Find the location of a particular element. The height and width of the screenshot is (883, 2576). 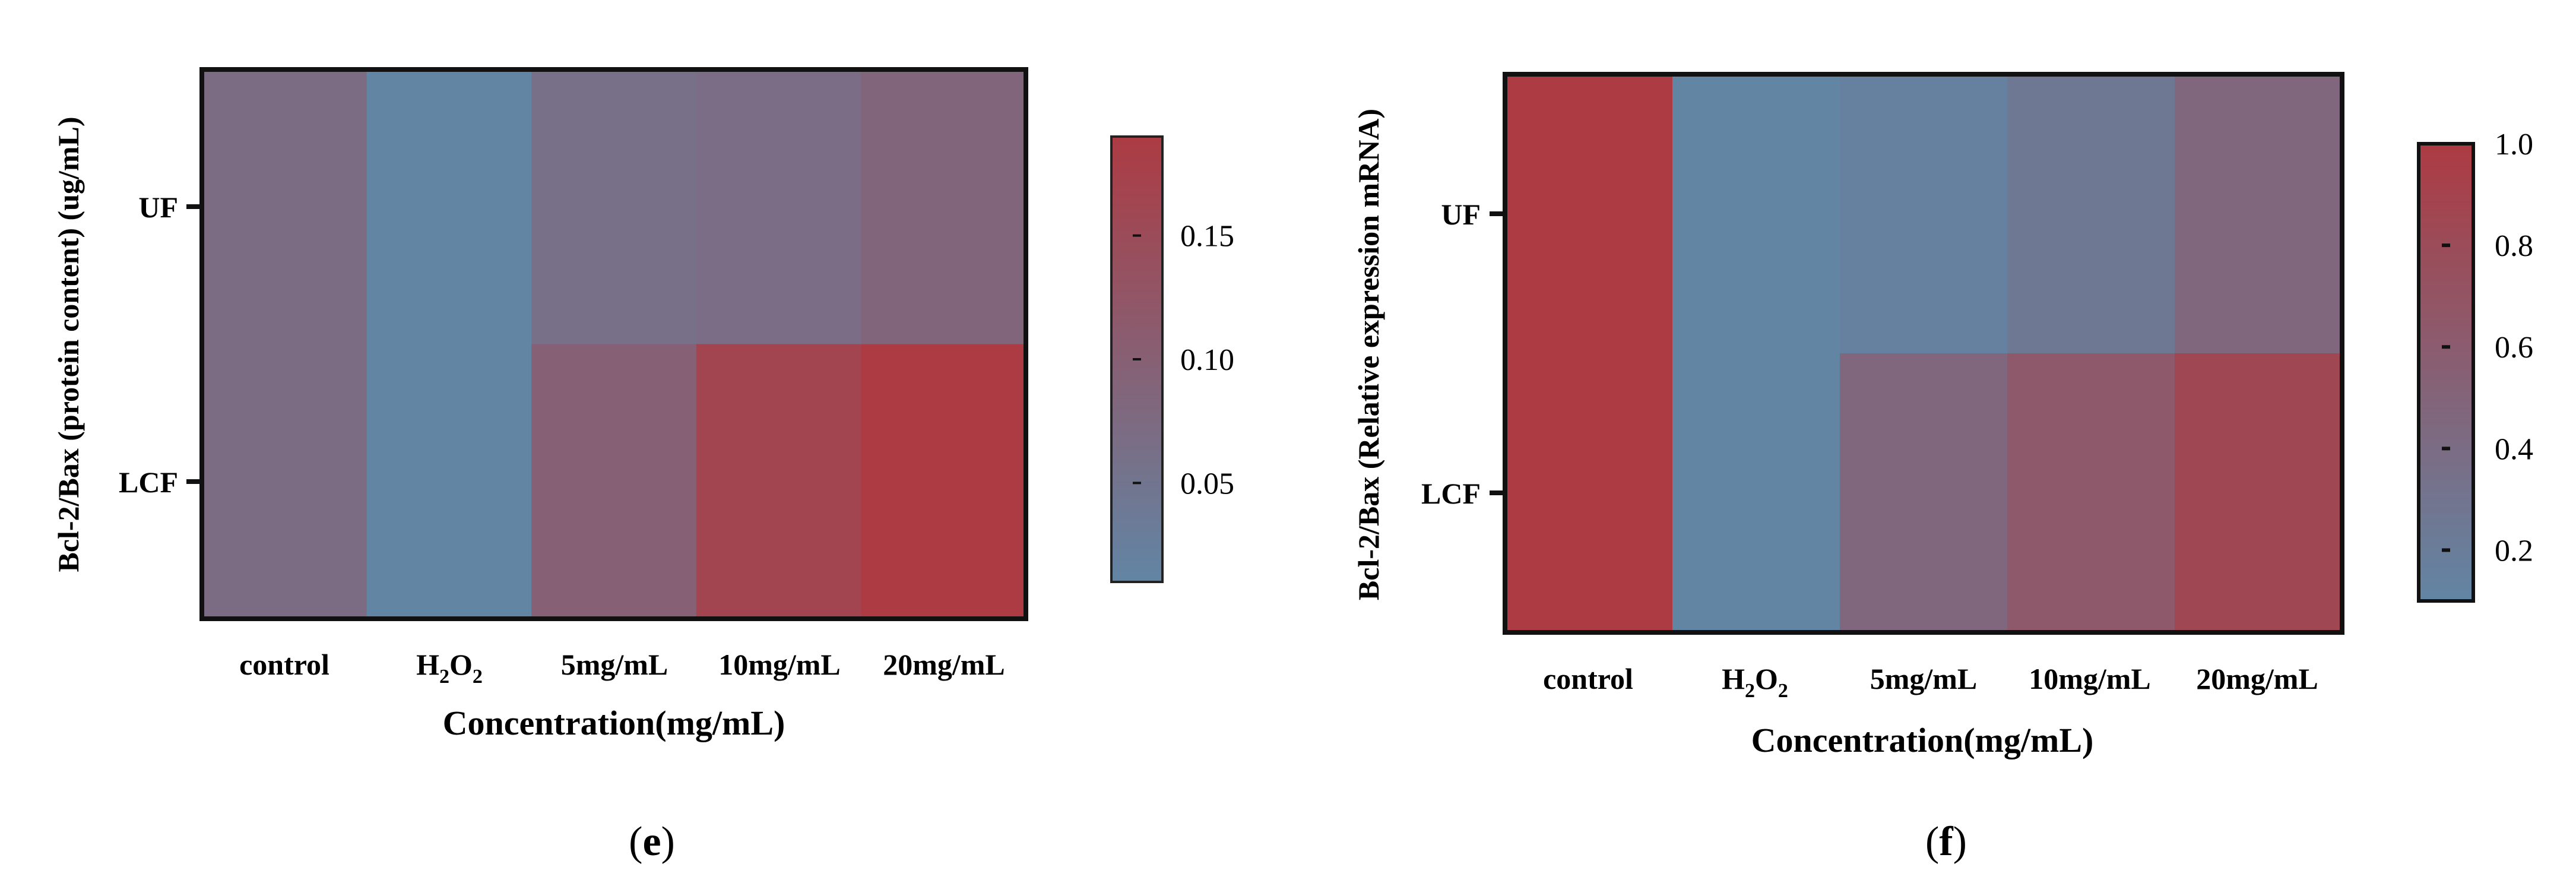

colorbar-ticks: 0.2 0.4 0.6 0.8 1.0 is located at coordinates (2487, 348).